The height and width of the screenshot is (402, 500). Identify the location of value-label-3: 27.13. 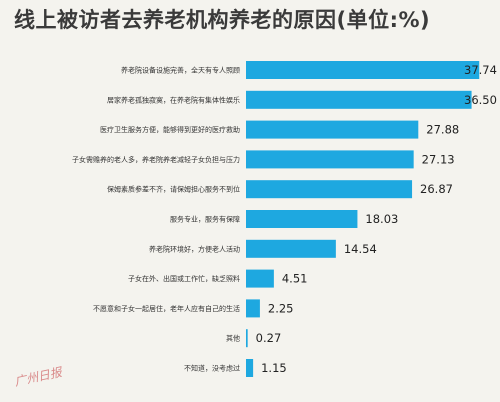
(438, 159).